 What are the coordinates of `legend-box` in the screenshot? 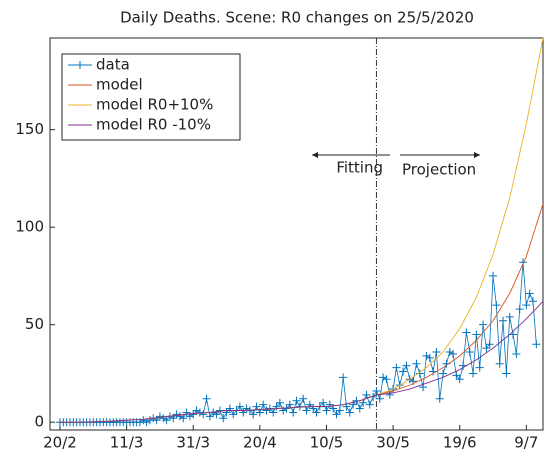 It's located at (151, 97).